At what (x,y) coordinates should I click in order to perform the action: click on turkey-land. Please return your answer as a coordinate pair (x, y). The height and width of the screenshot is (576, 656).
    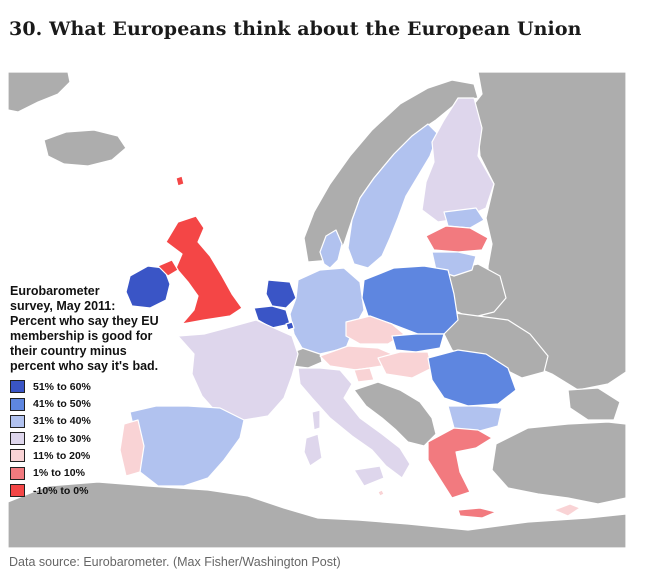
    Looking at the image, I should click on (558, 463).